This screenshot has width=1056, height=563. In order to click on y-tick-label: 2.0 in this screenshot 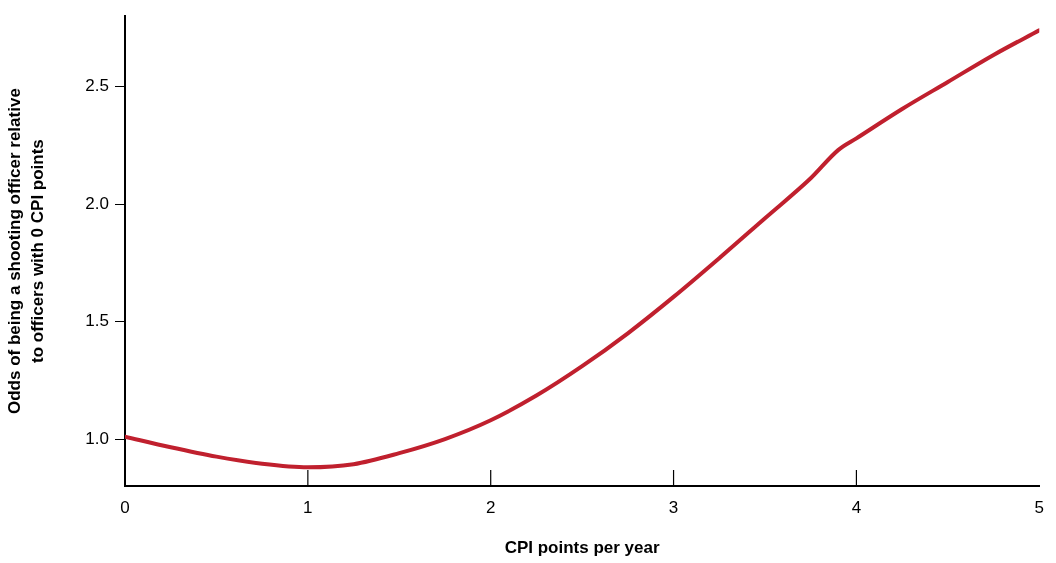, I will do `click(97, 203)`.